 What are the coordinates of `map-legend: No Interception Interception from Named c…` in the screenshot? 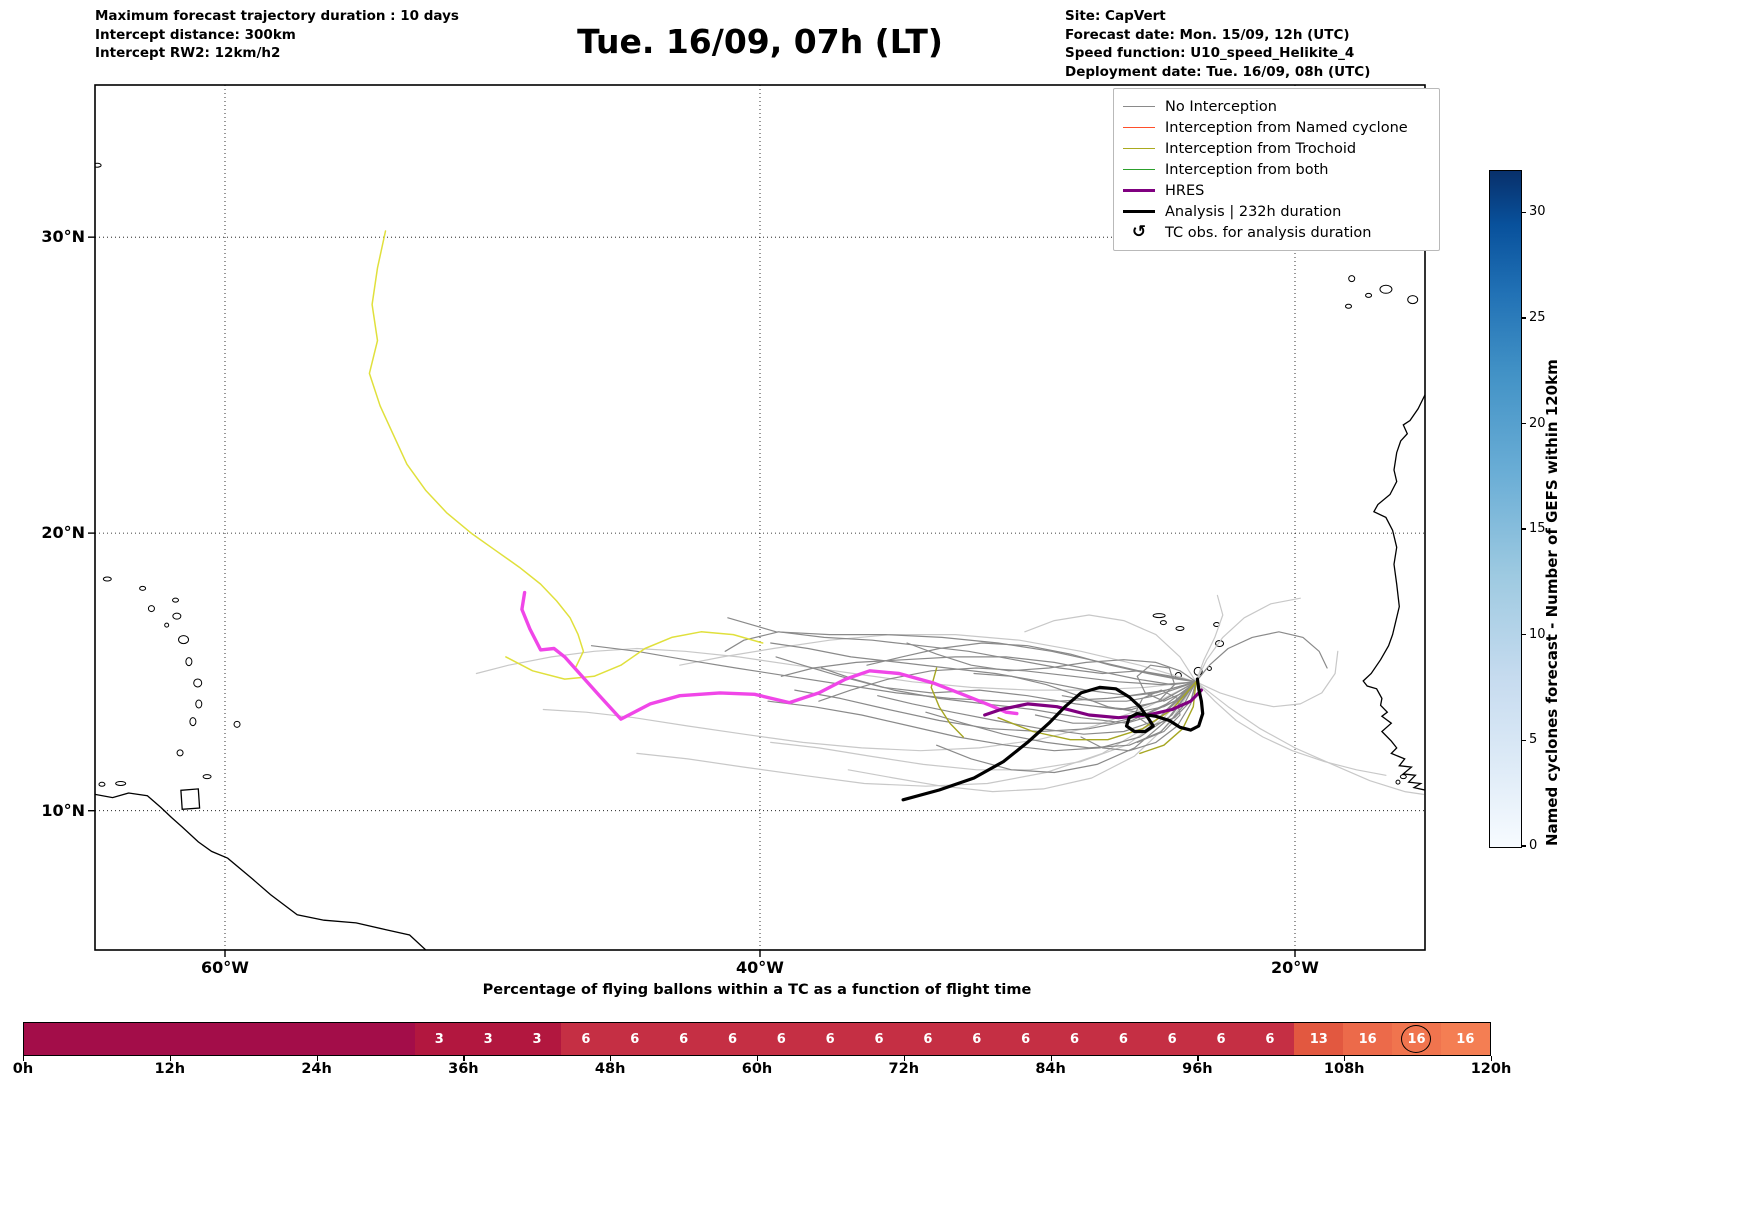 It's located at (1276, 169).